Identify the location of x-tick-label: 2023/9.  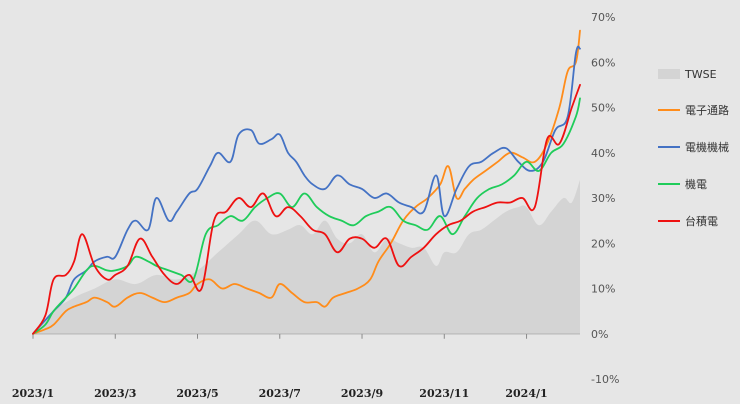
(362, 393).